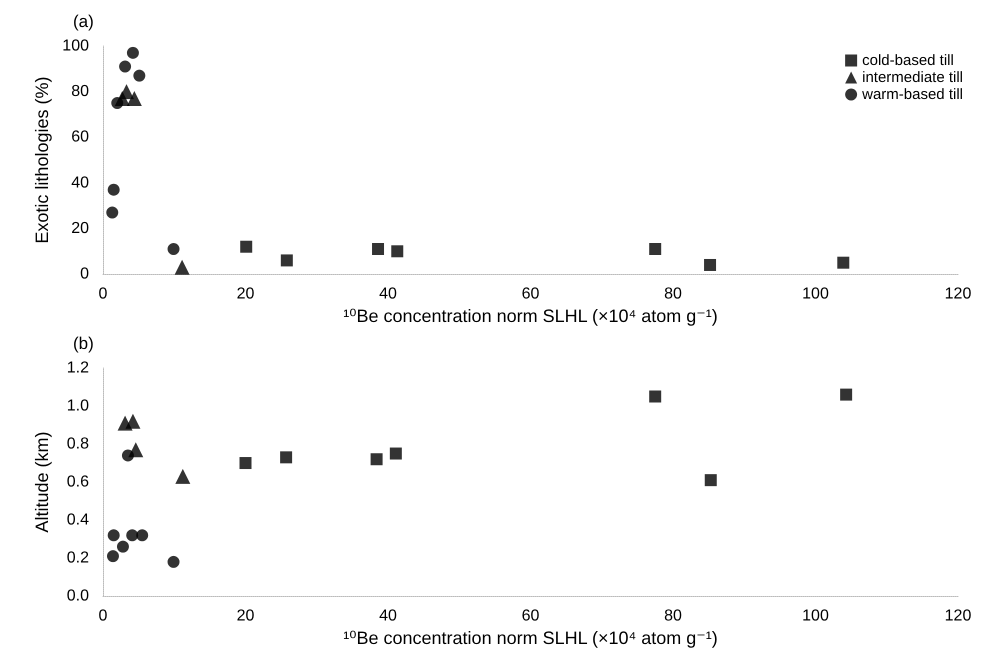 This screenshot has width=997, height=667. I want to click on legend-label: cold-based till, so click(908, 60).